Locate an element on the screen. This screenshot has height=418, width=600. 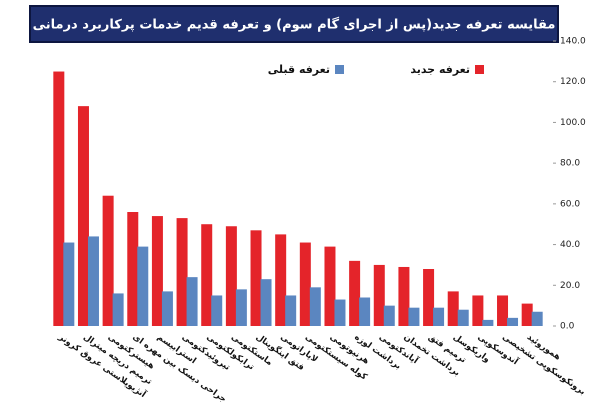
legend-label: تعرفه قبلی is located at coordinates (299, 69).